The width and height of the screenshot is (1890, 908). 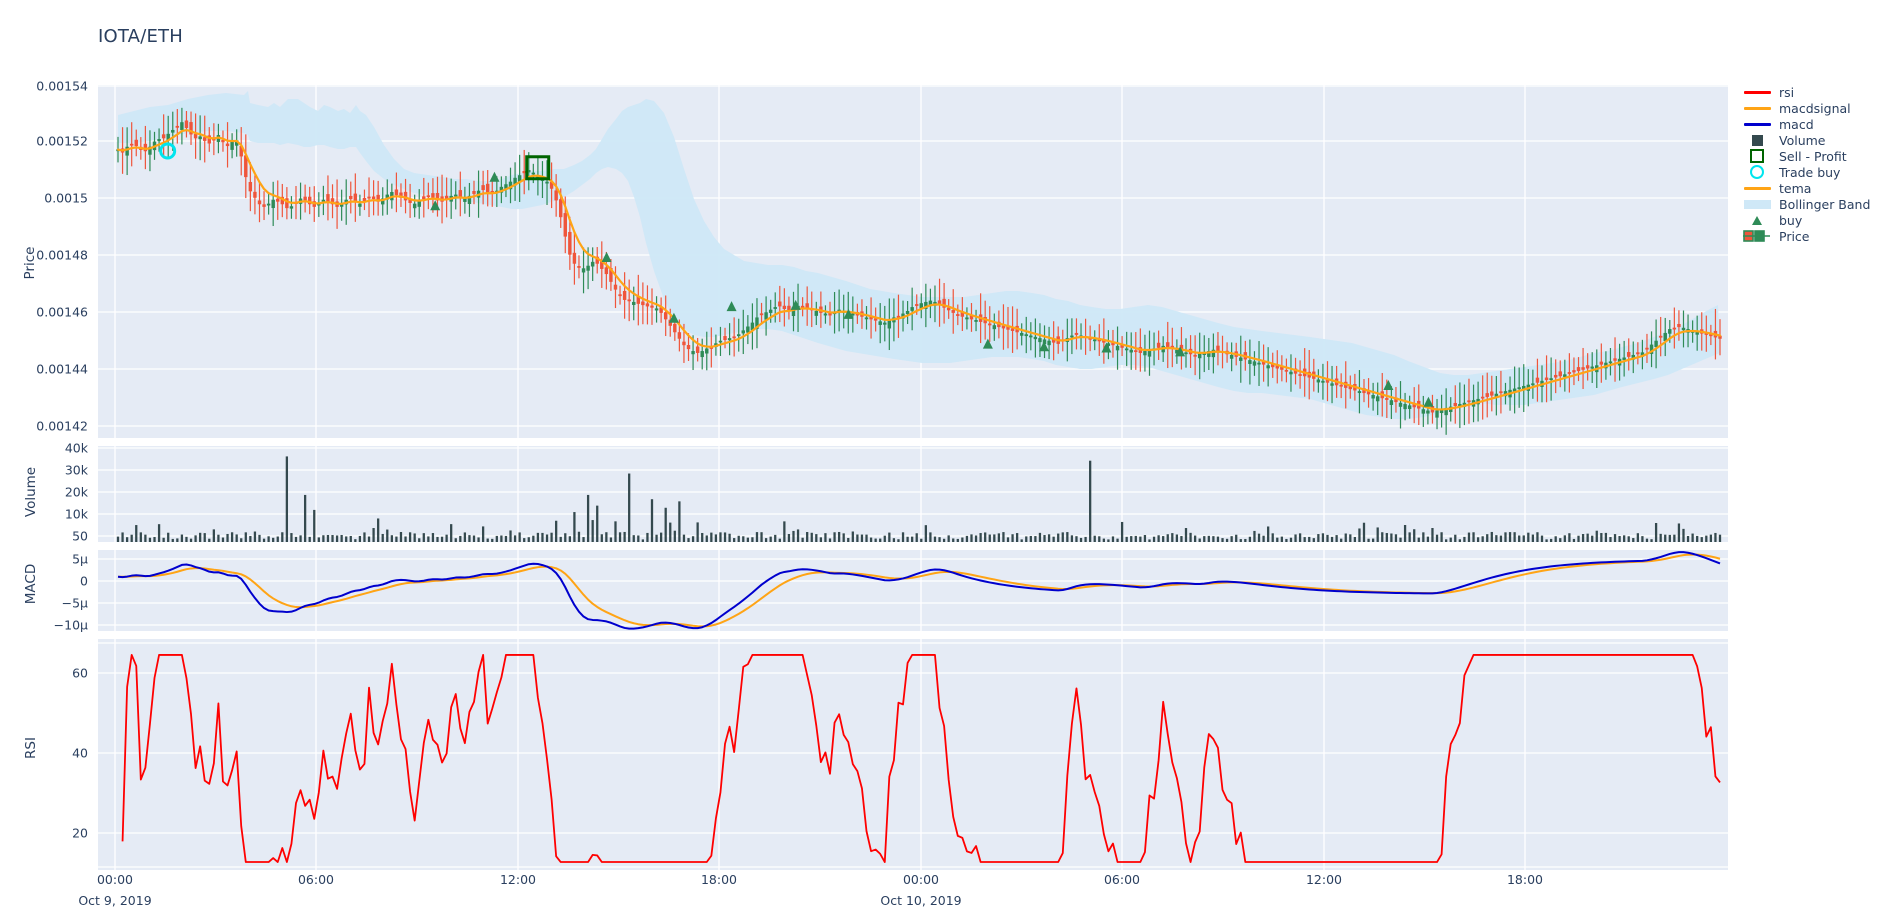 I want to click on axis-tick-label: 40, so click(x=80, y=753).